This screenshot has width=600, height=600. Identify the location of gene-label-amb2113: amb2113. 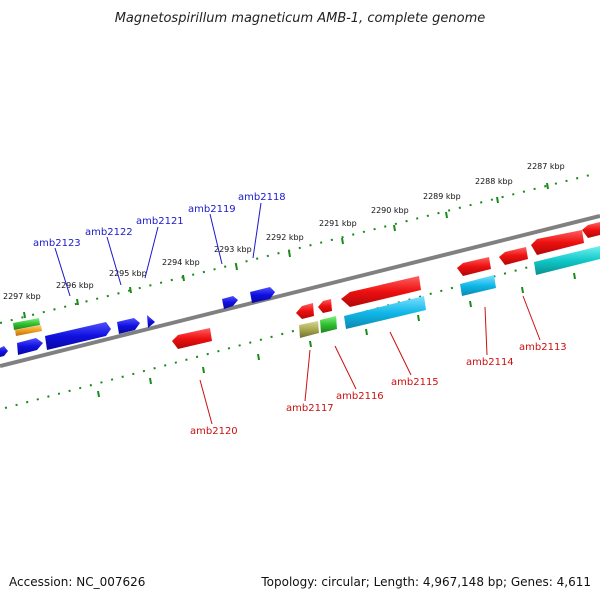
(543, 347).